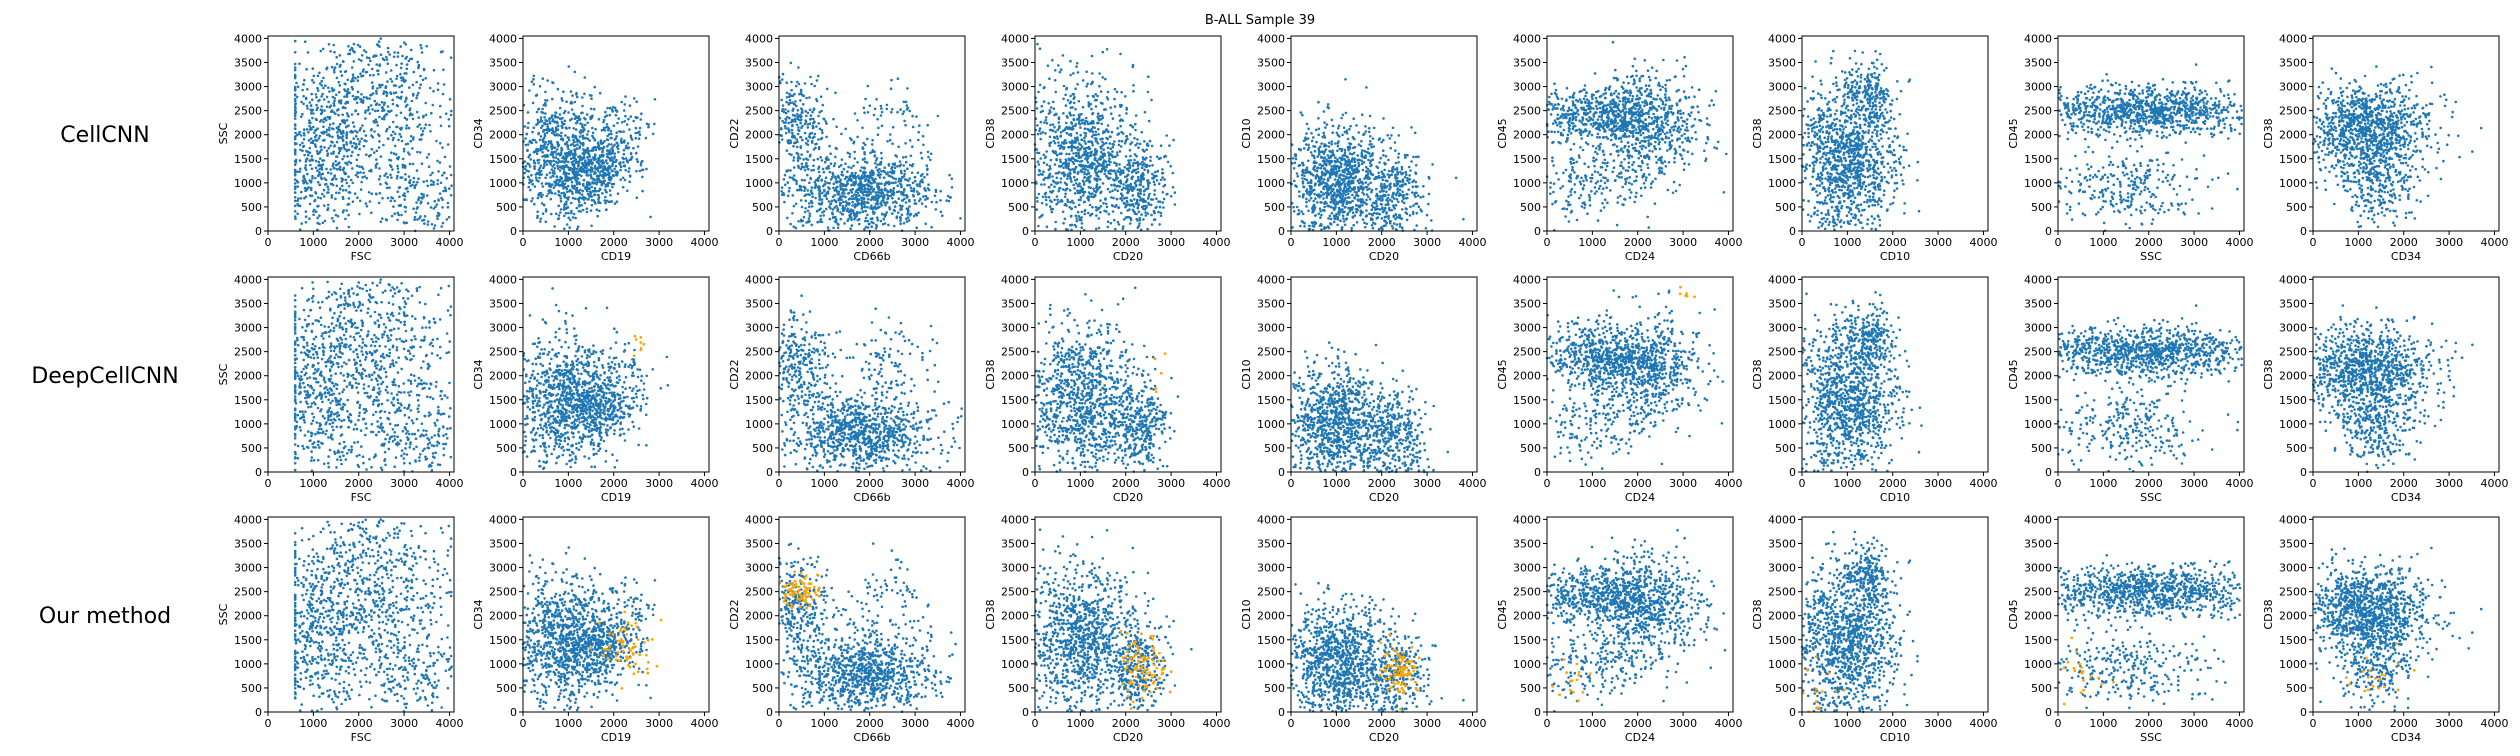  Describe the element at coordinates (1015, 87) in the screenshot. I see `y-tick-label: 3000` at that location.